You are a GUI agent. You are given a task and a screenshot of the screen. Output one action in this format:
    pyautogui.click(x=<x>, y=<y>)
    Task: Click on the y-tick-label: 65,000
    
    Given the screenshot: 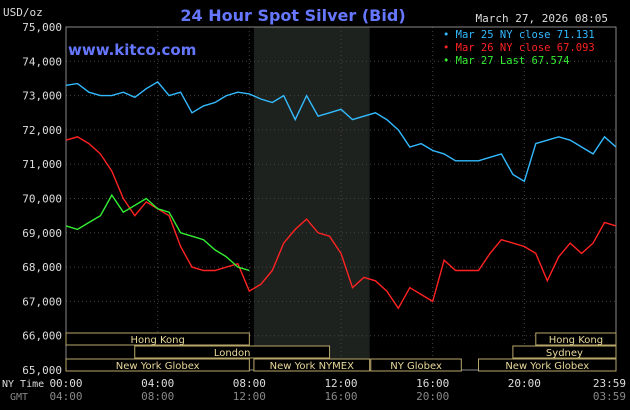 What is the action you would take?
    pyautogui.click(x=42, y=370)
    